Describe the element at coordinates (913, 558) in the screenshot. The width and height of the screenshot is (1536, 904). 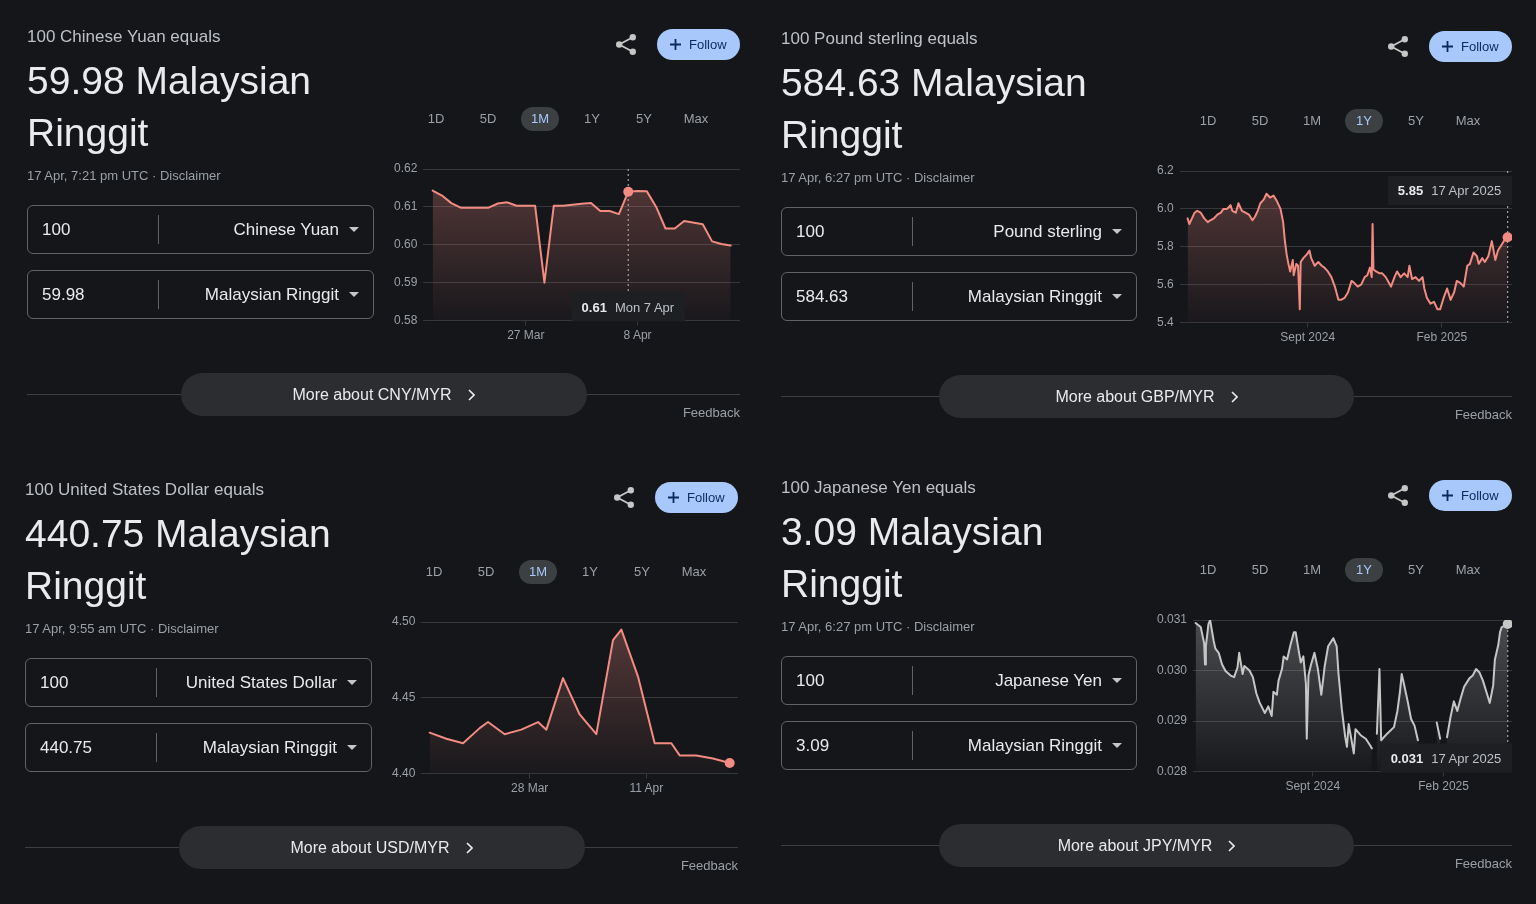
I see `chart-title: 3.09 Malaysian Ringgit` at that location.